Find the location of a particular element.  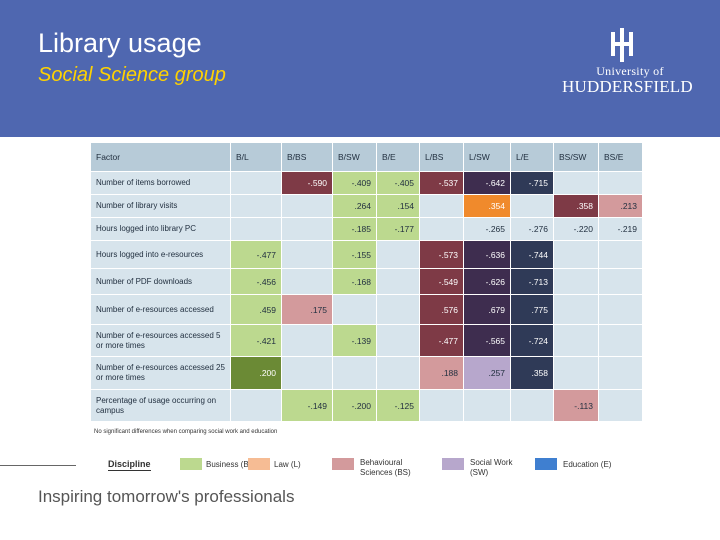

cell: .576 is located at coordinates (441, 309).